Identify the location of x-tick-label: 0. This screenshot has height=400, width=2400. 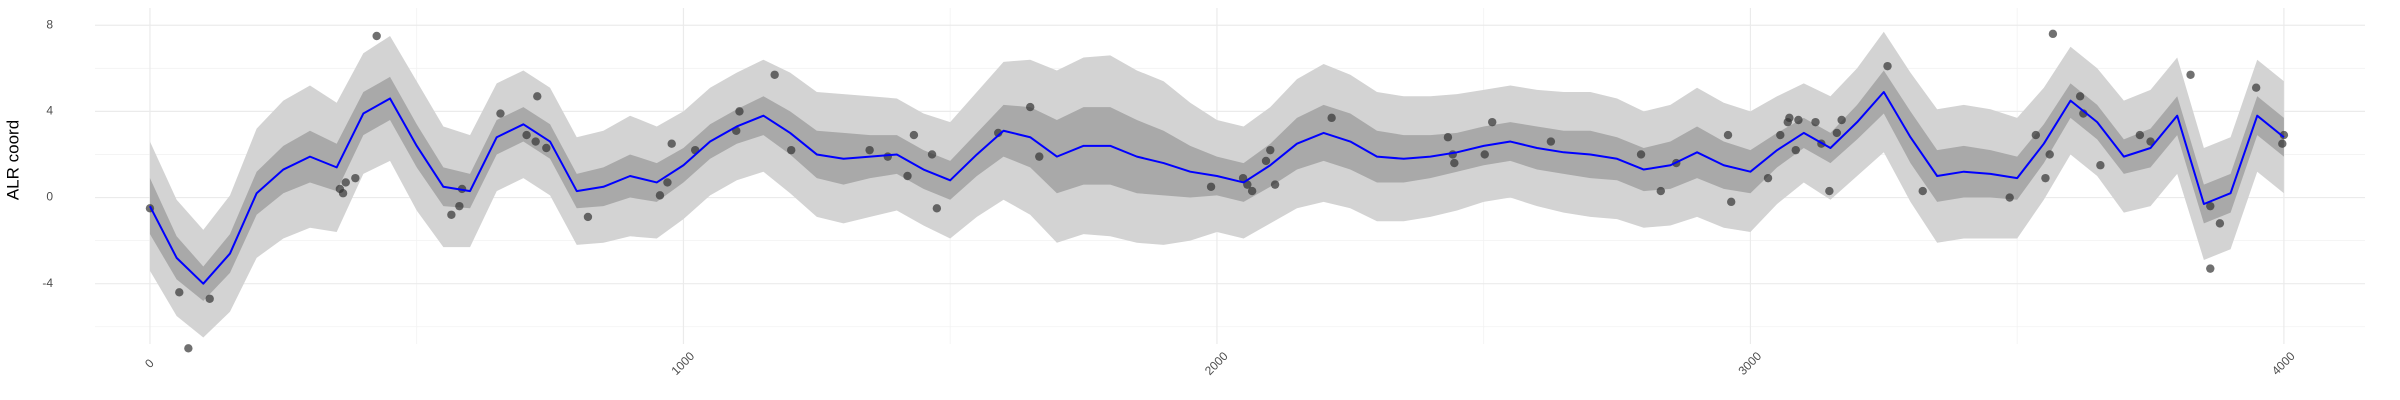
(149, 363).